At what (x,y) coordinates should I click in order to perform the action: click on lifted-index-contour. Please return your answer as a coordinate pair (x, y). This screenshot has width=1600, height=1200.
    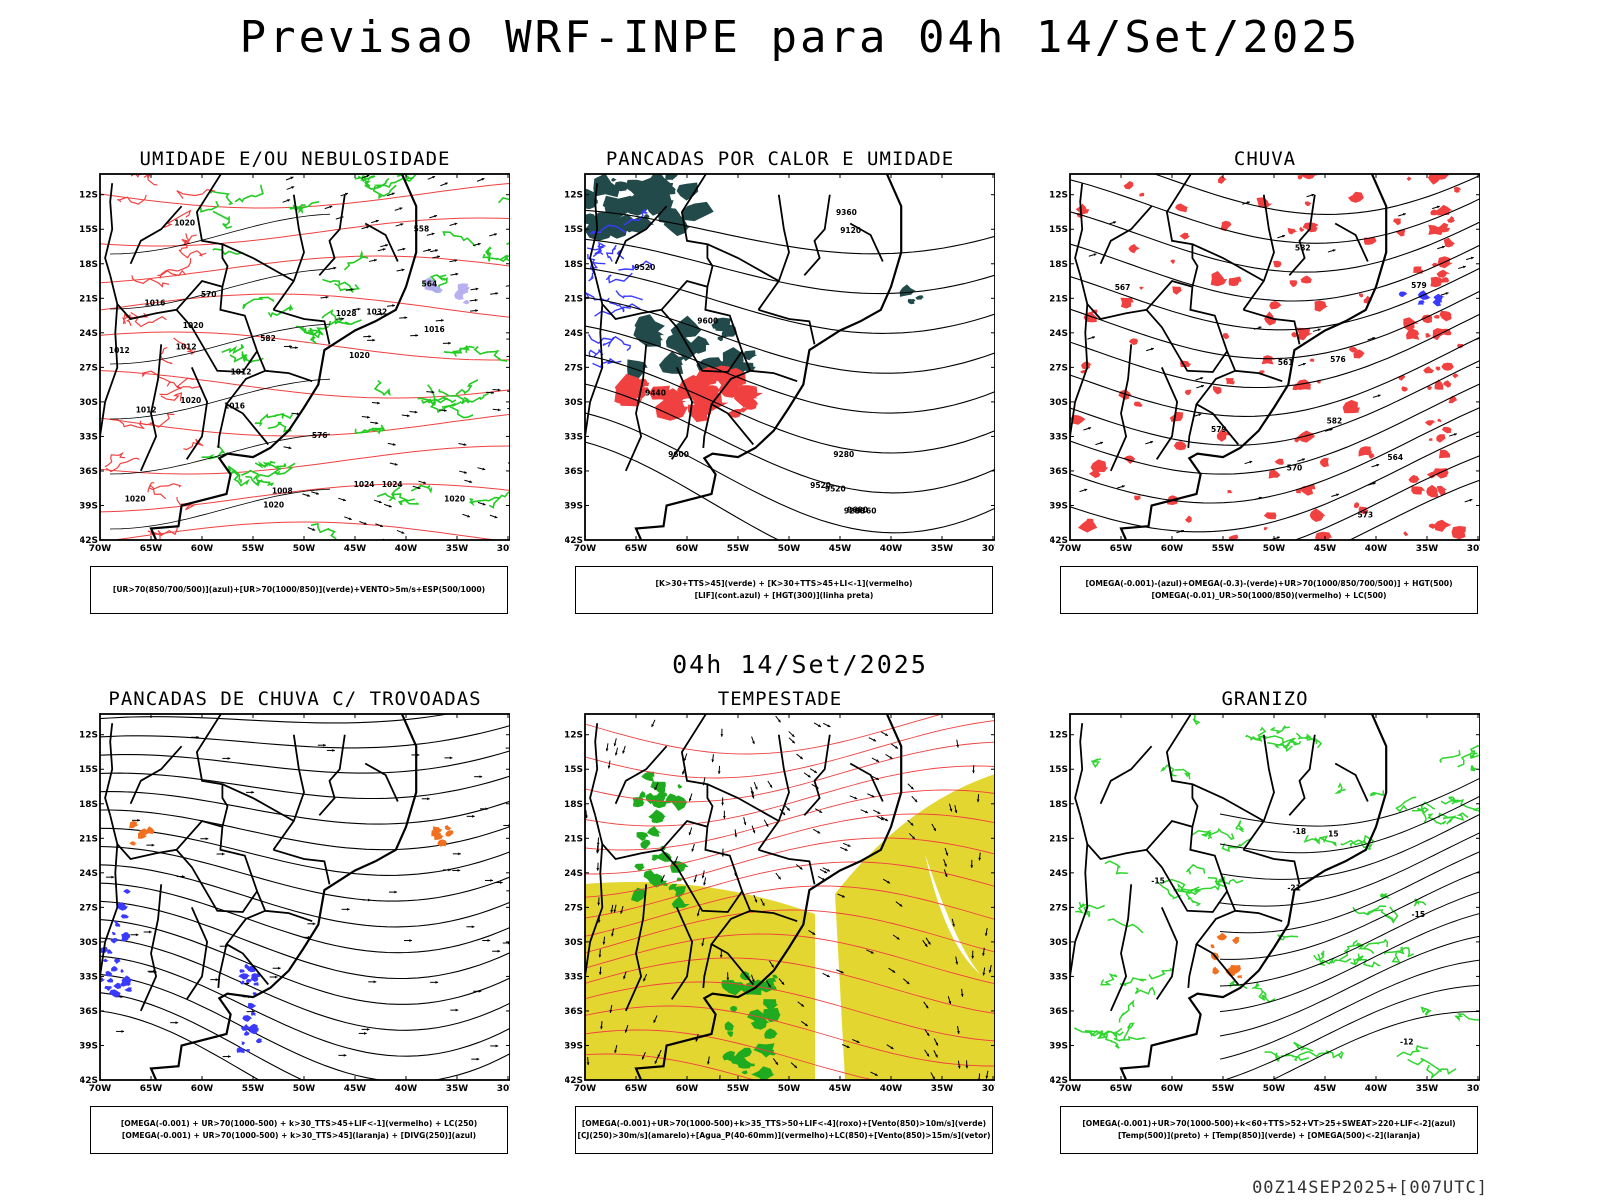
    Looking at the image, I should click on (597, 296).